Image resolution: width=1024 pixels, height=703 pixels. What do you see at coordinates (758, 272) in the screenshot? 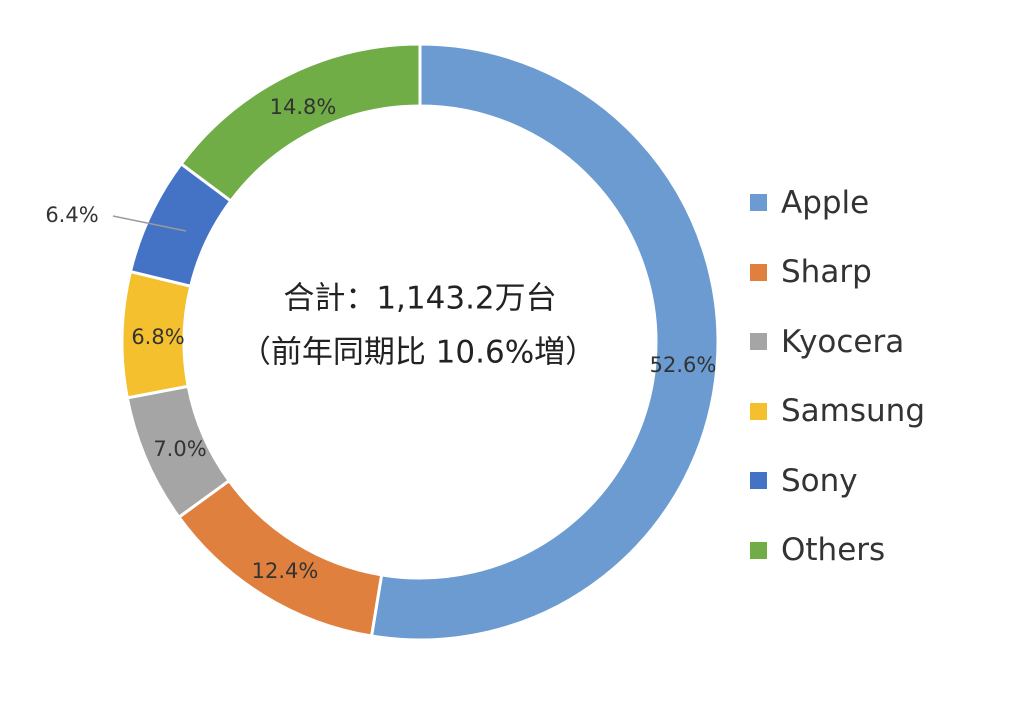
I see `legend-swatch-sharp` at bounding box center [758, 272].